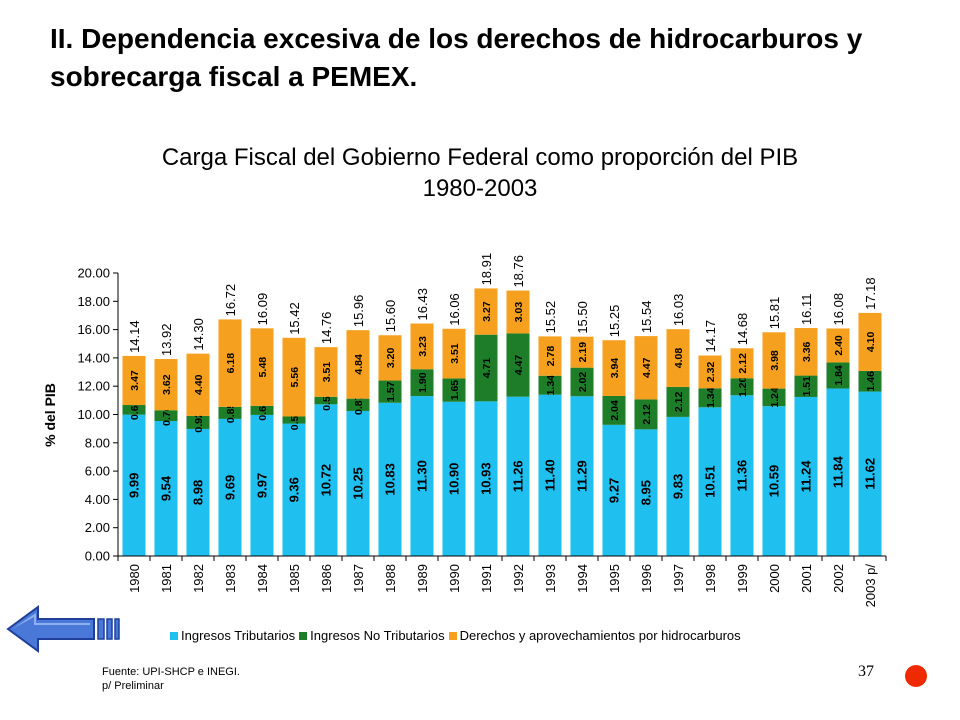  I want to click on bar-segment-label: 0.87, so click(359, 404).